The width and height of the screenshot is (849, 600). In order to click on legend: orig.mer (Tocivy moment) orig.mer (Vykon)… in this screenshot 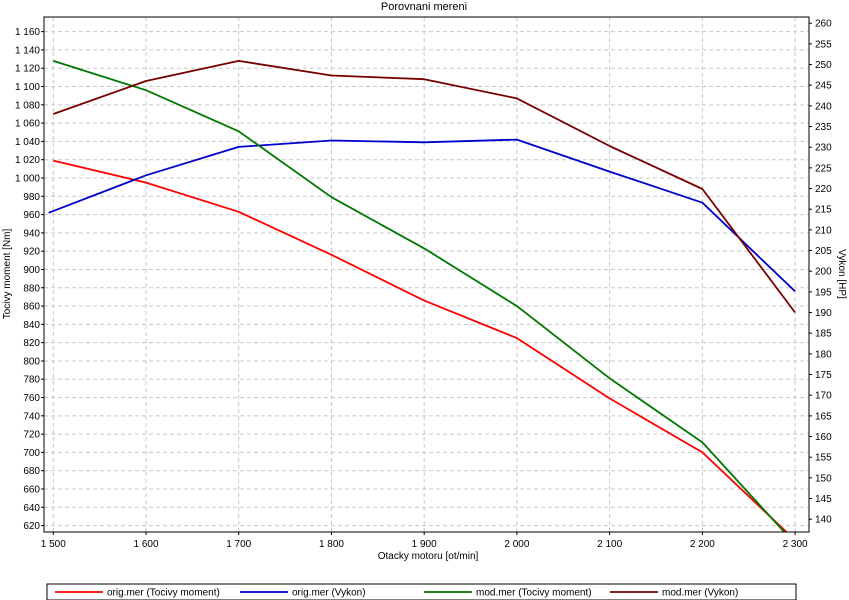, I will do `click(421, 591)`.